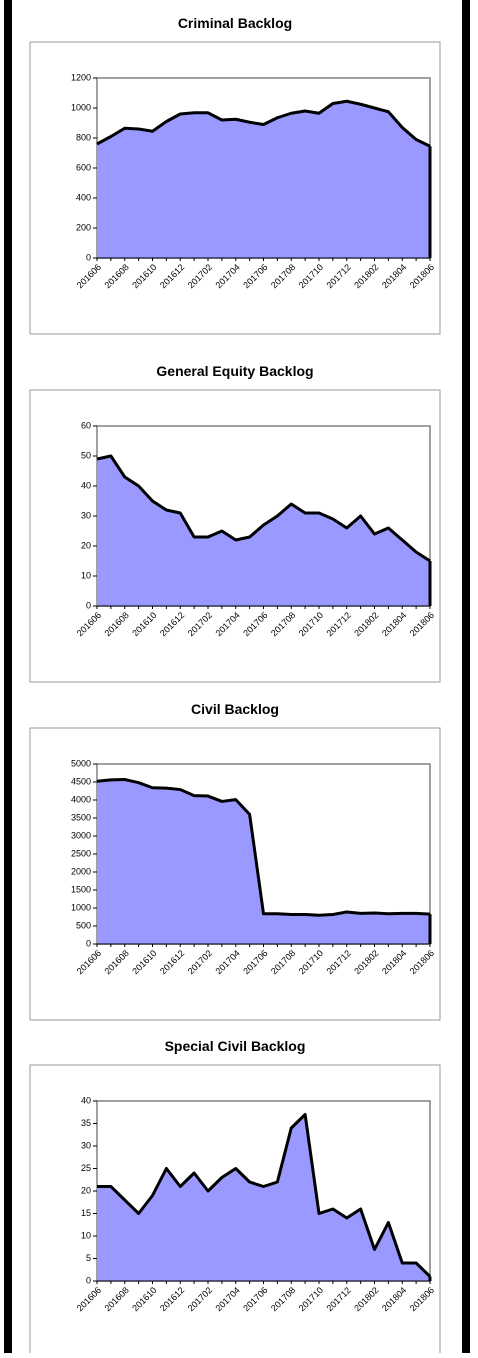 This screenshot has width=478, height=1358. Describe the element at coordinates (235, 23) in the screenshot. I see `chart-title: Criminal Backlog` at that location.